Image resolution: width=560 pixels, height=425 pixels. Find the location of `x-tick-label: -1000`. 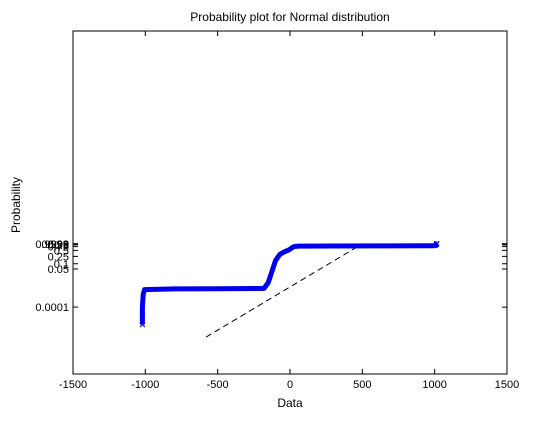

x-tick-label: -1000 is located at coordinates (145, 385).